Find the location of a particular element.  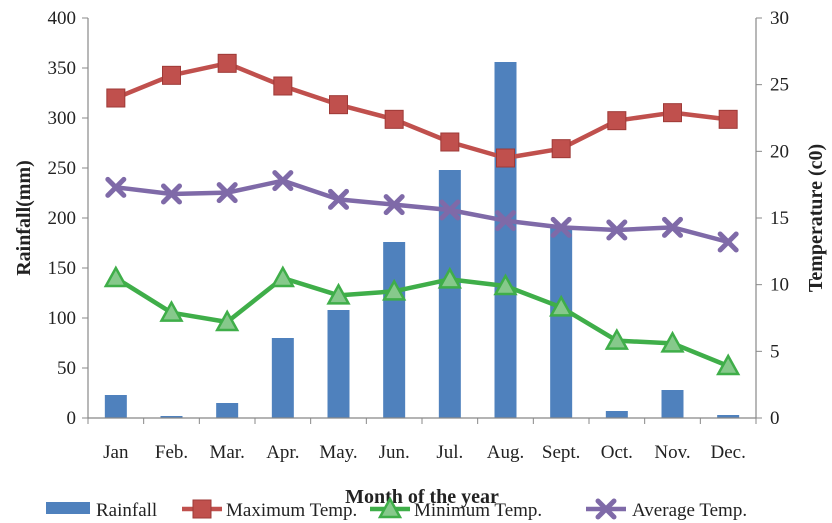

y2-tick-label: 30 is located at coordinates (779, 18).